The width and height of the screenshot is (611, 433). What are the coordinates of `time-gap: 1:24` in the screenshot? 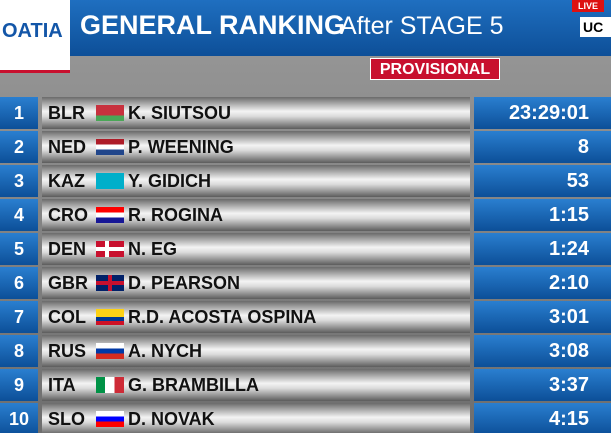 It's located at (542, 249).